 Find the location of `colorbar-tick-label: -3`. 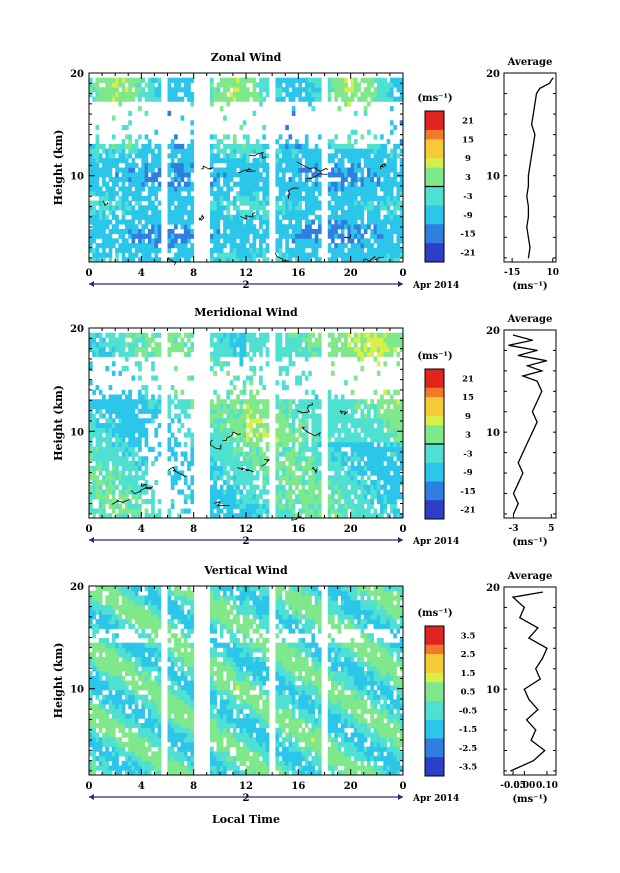

colorbar-tick-label: -3 is located at coordinates (468, 454).